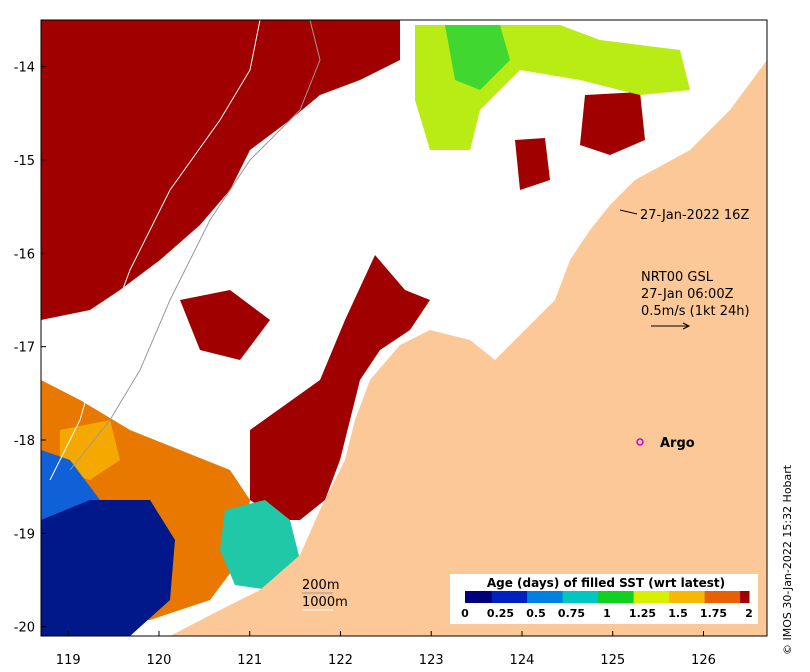 This screenshot has height=672, width=810. Describe the element at coordinates (687, 294) in the screenshot. I see `current-time-label: 27-Jan 06:00Z` at that location.